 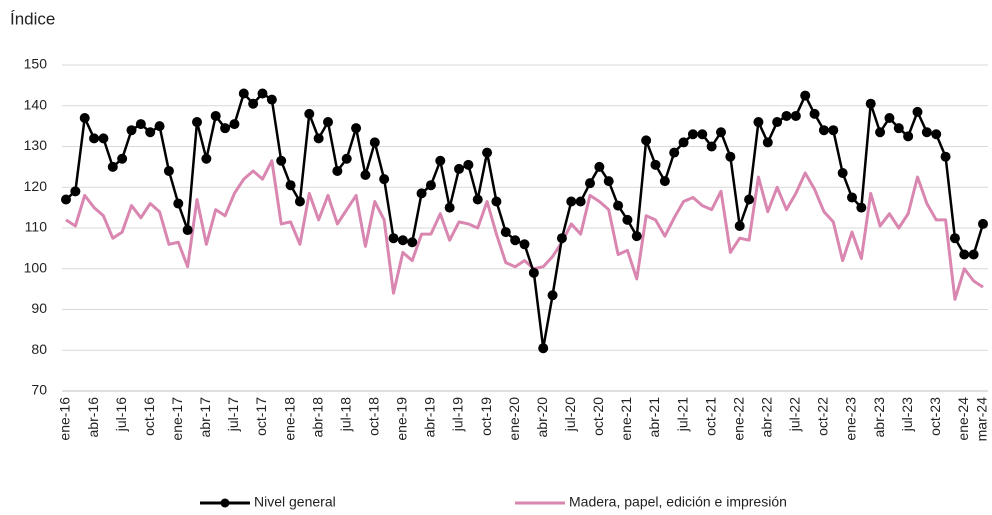 I want to click on legend-marker, so click(x=225, y=503).